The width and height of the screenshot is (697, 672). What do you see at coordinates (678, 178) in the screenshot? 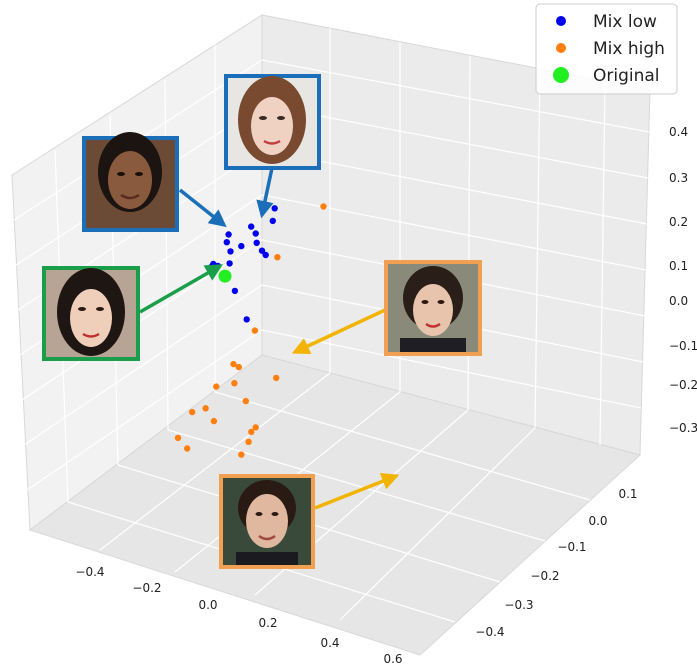
I see `z-tick-1: 0.3` at bounding box center [678, 178].